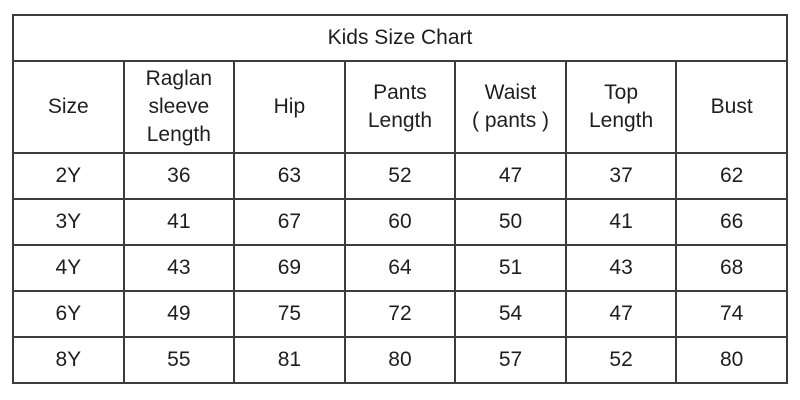 This screenshot has height=400, width=800. I want to click on title-row: Kids Size Chart, so click(400, 38).